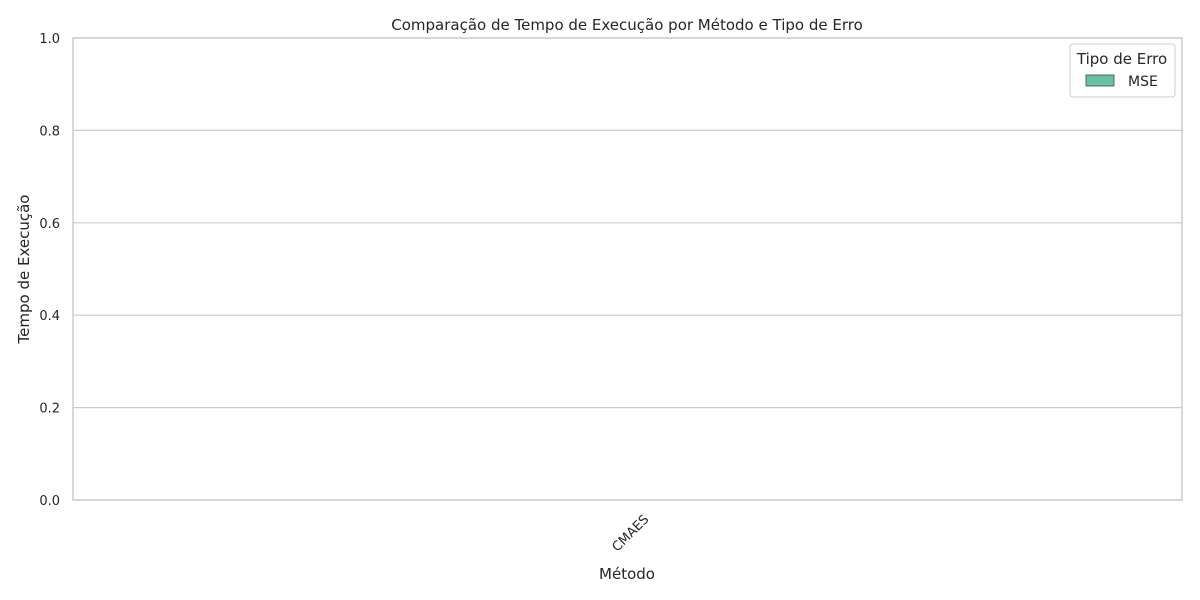 The image size is (1200, 600). I want to click on x-tick-labels: CMAES, so click(630, 533).